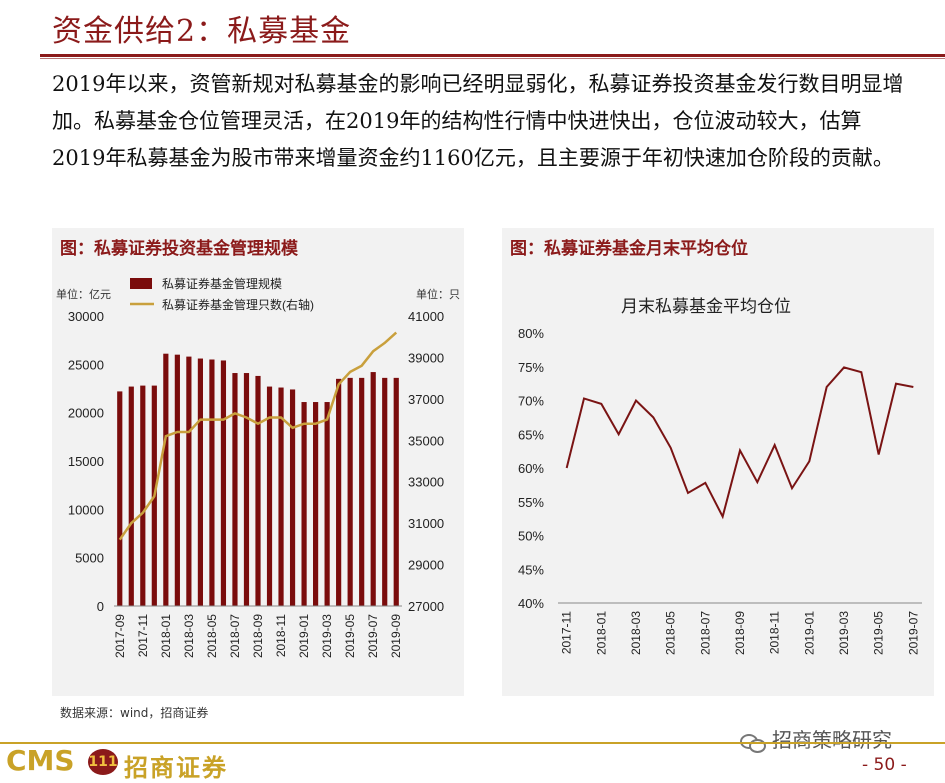  Describe the element at coordinates (753, 742) in the screenshot. I see `wechat-icon` at that location.